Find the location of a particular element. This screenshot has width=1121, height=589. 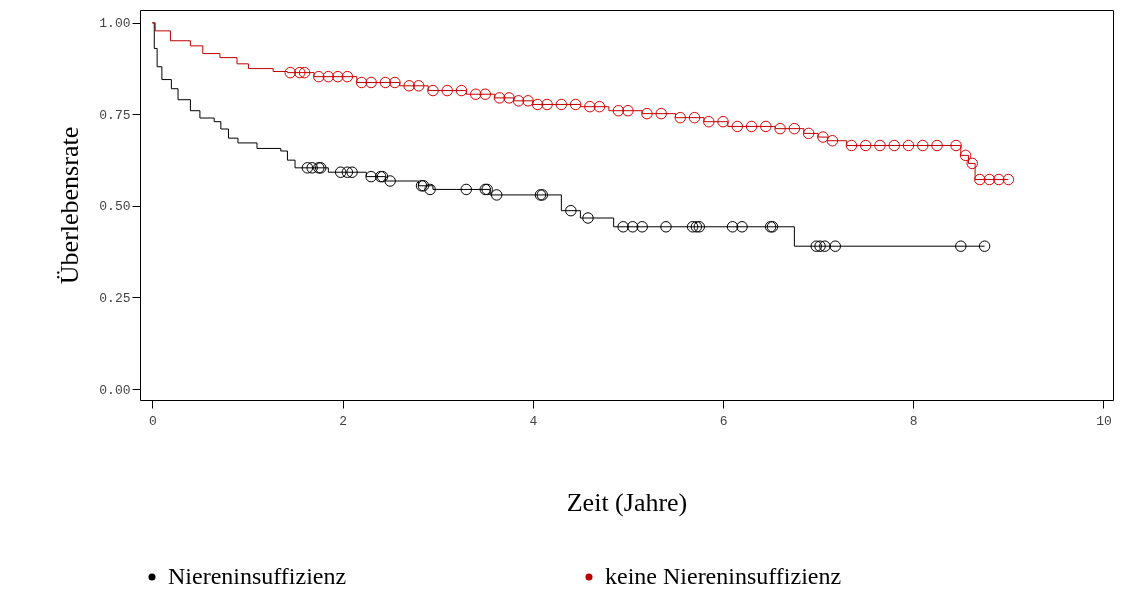

y-tick-label: 1.00 is located at coordinates (115, 24).